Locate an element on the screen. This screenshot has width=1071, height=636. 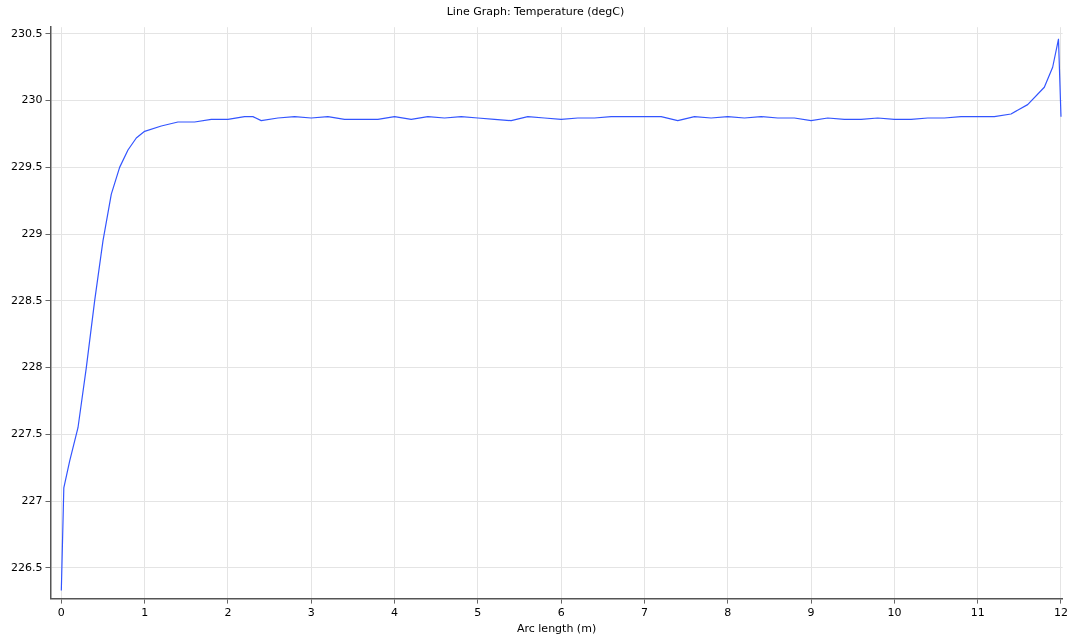
y-tick-label: 230 is located at coordinates (32, 100).